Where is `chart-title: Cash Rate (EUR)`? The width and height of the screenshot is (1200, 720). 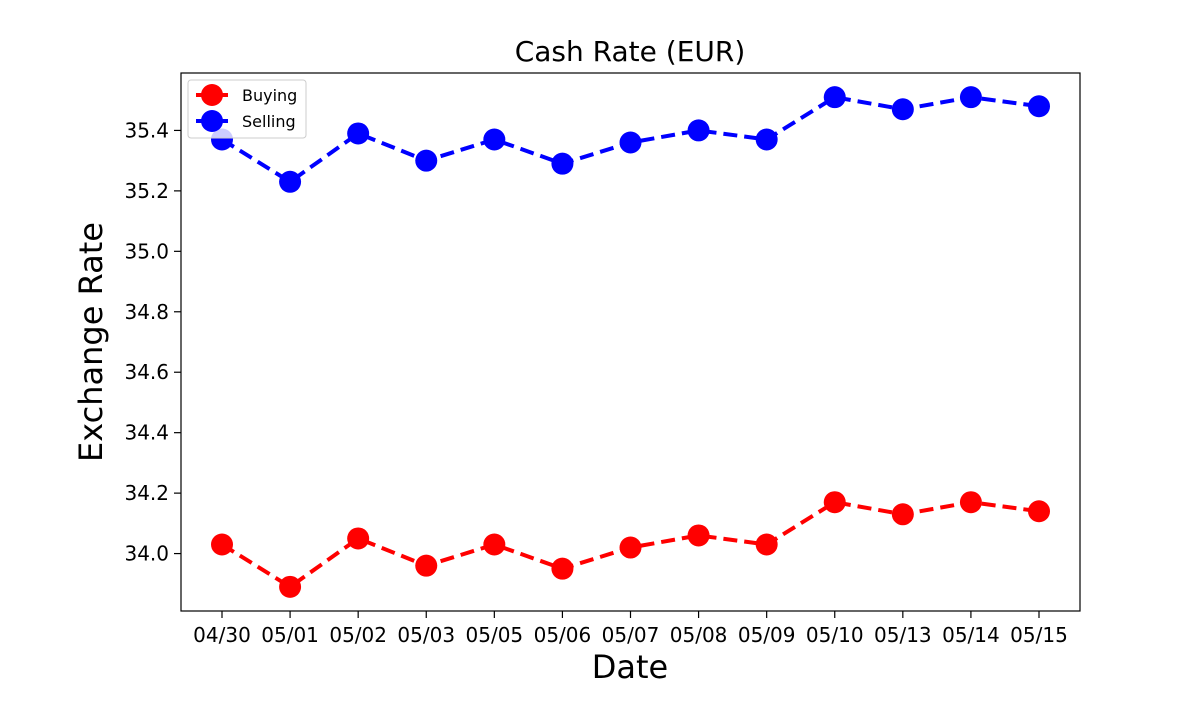
chart-title: Cash Rate (EUR) is located at coordinates (630, 51).